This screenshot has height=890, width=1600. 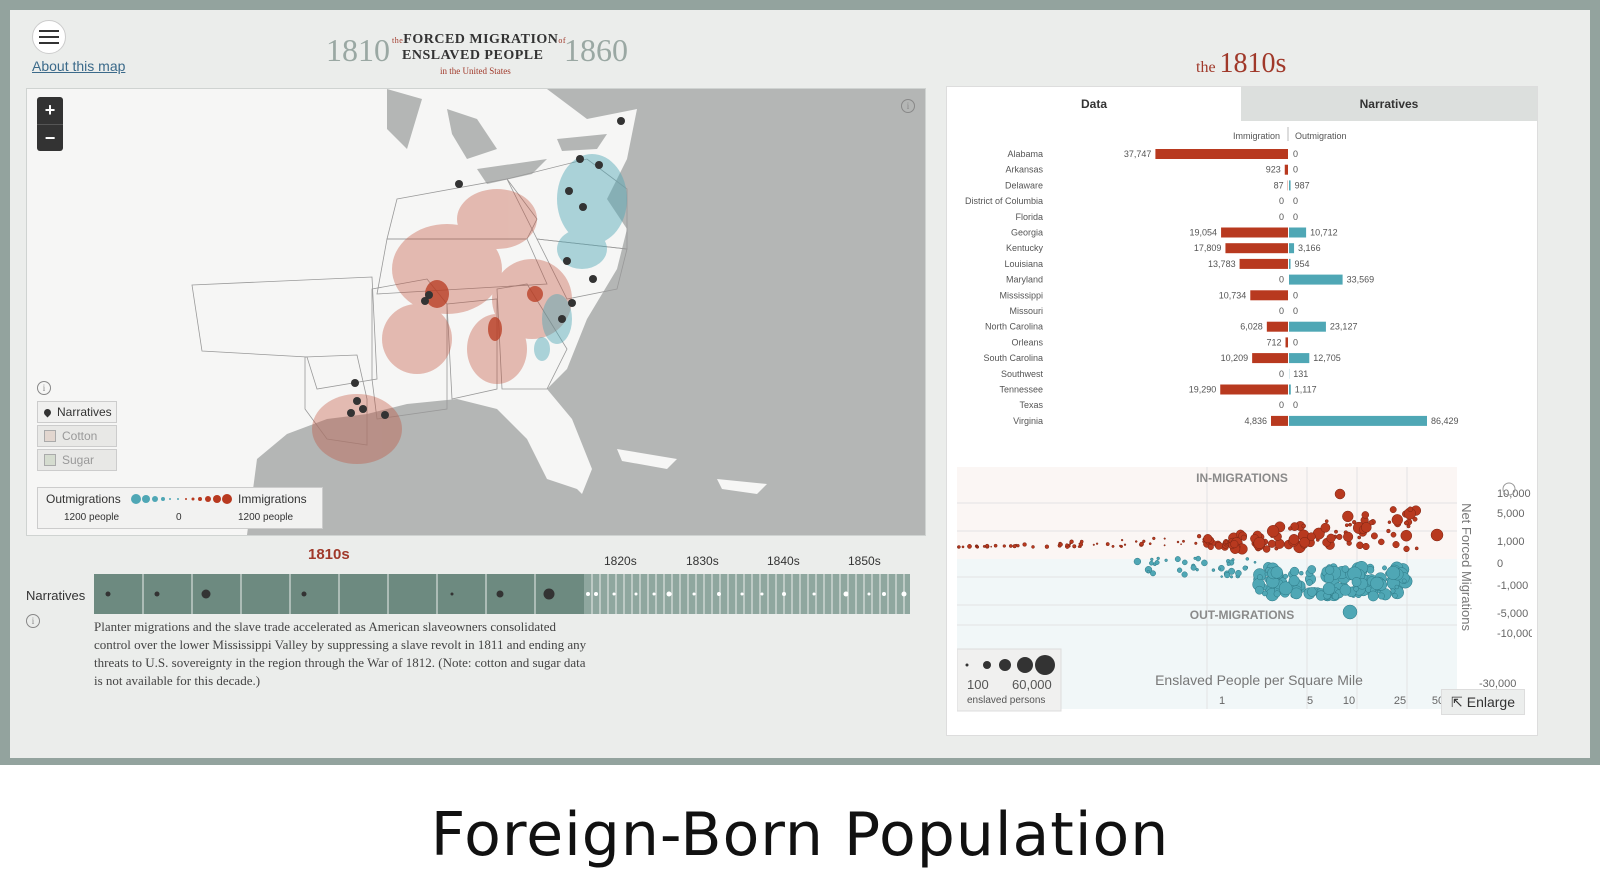 What do you see at coordinates (330, 594) in the screenshot?
I see `timeline-narrative-dots` at bounding box center [330, 594].